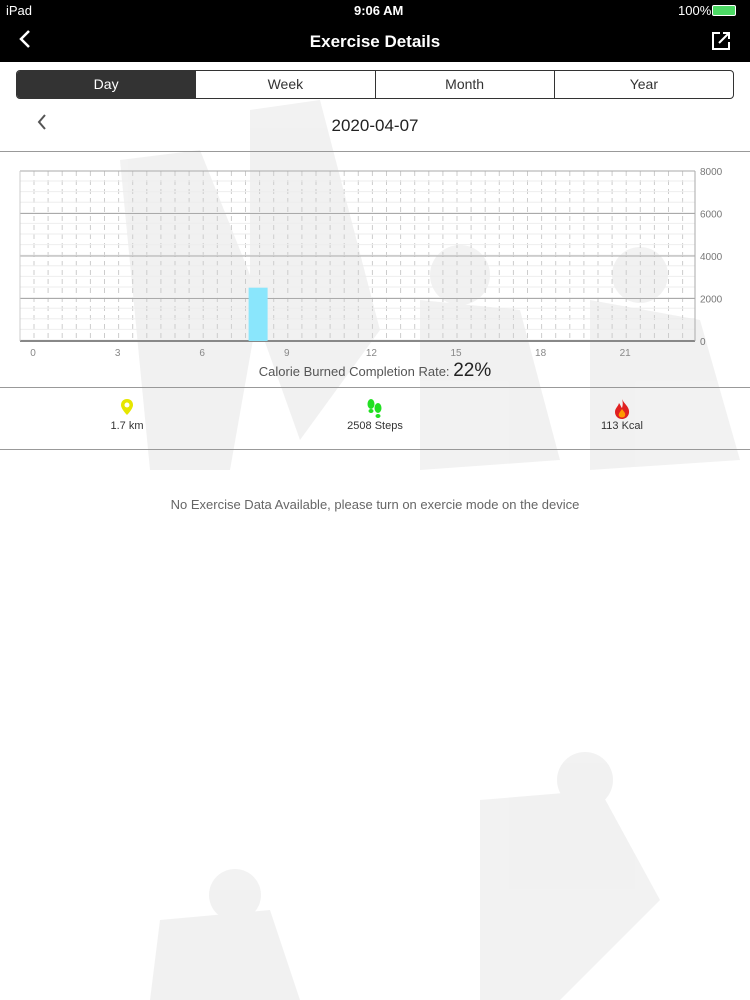 The width and height of the screenshot is (750, 1000). Describe the element at coordinates (106, 84) in the screenshot. I see `tab-day: Day` at that location.